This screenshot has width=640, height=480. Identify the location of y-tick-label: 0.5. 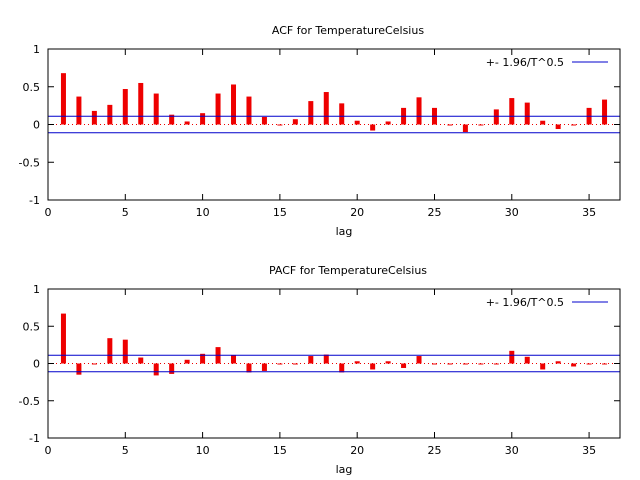
(32, 326).